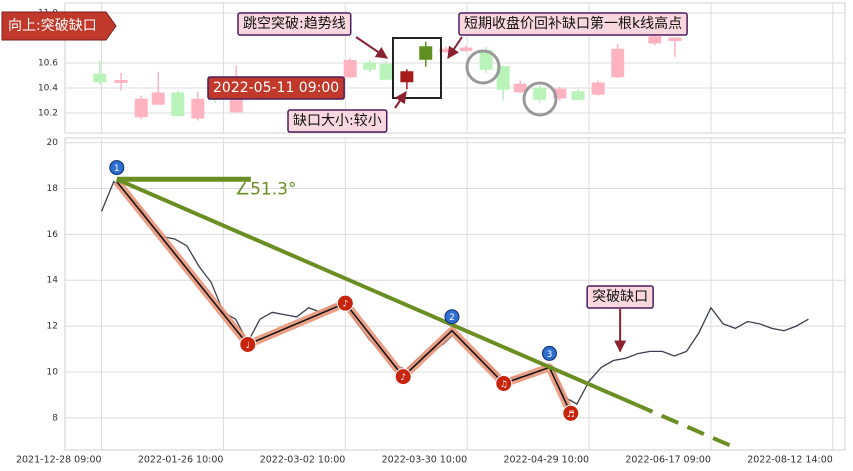  What do you see at coordinates (303, 460) in the screenshot?
I see `x-tick-label: 2022-03-02 10:00` at bounding box center [303, 460].